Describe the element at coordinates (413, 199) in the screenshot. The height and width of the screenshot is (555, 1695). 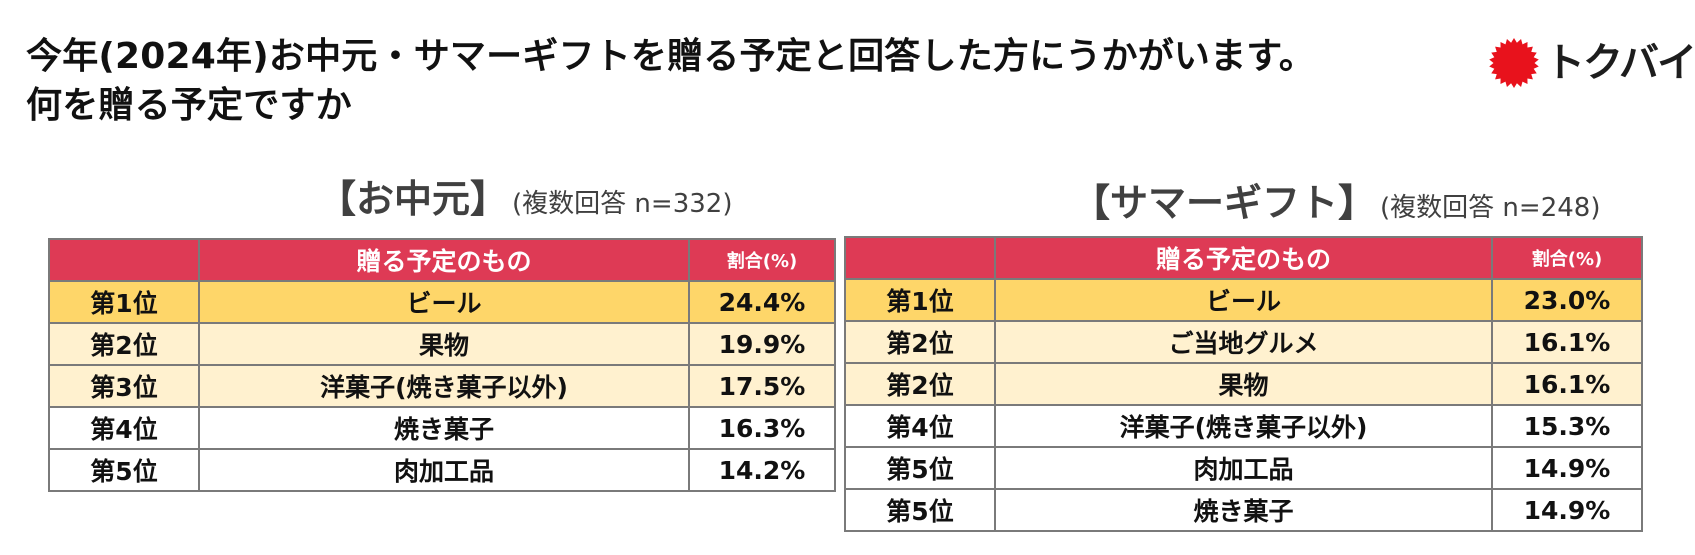
I see `ochugen-title-text: 【お中元】` at that location.